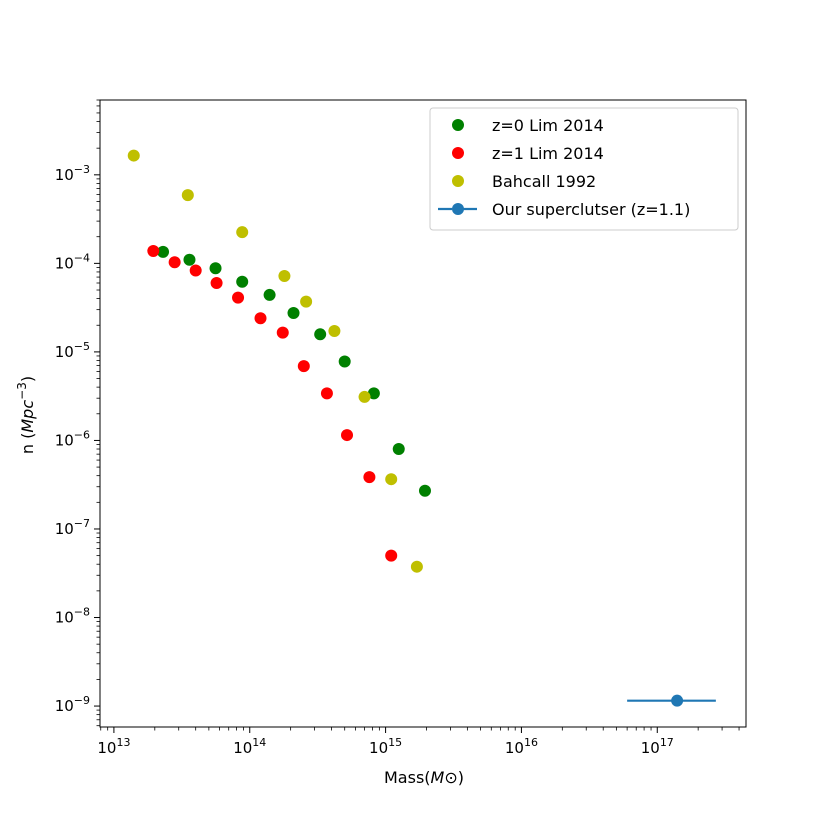  What do you see at coordinates (27, 443) in the screenshot?
I see `y-axis-label-text: n (` at bounding box center [27, 443].